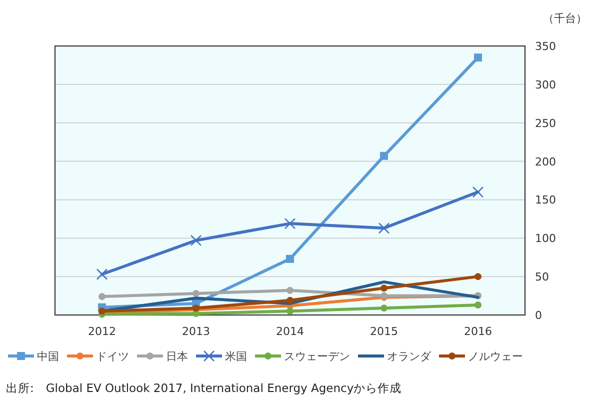 This screenshot has height=403, width=593. I want to click on x-tick-label: 2013, so click(196, 331).